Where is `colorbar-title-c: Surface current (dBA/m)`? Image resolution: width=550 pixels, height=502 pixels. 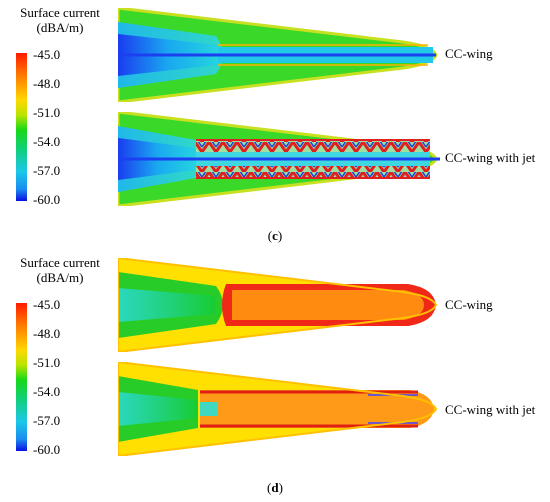 colorbar-title-c: Surface current (dBA/m) is located at coordinates (60, 20).